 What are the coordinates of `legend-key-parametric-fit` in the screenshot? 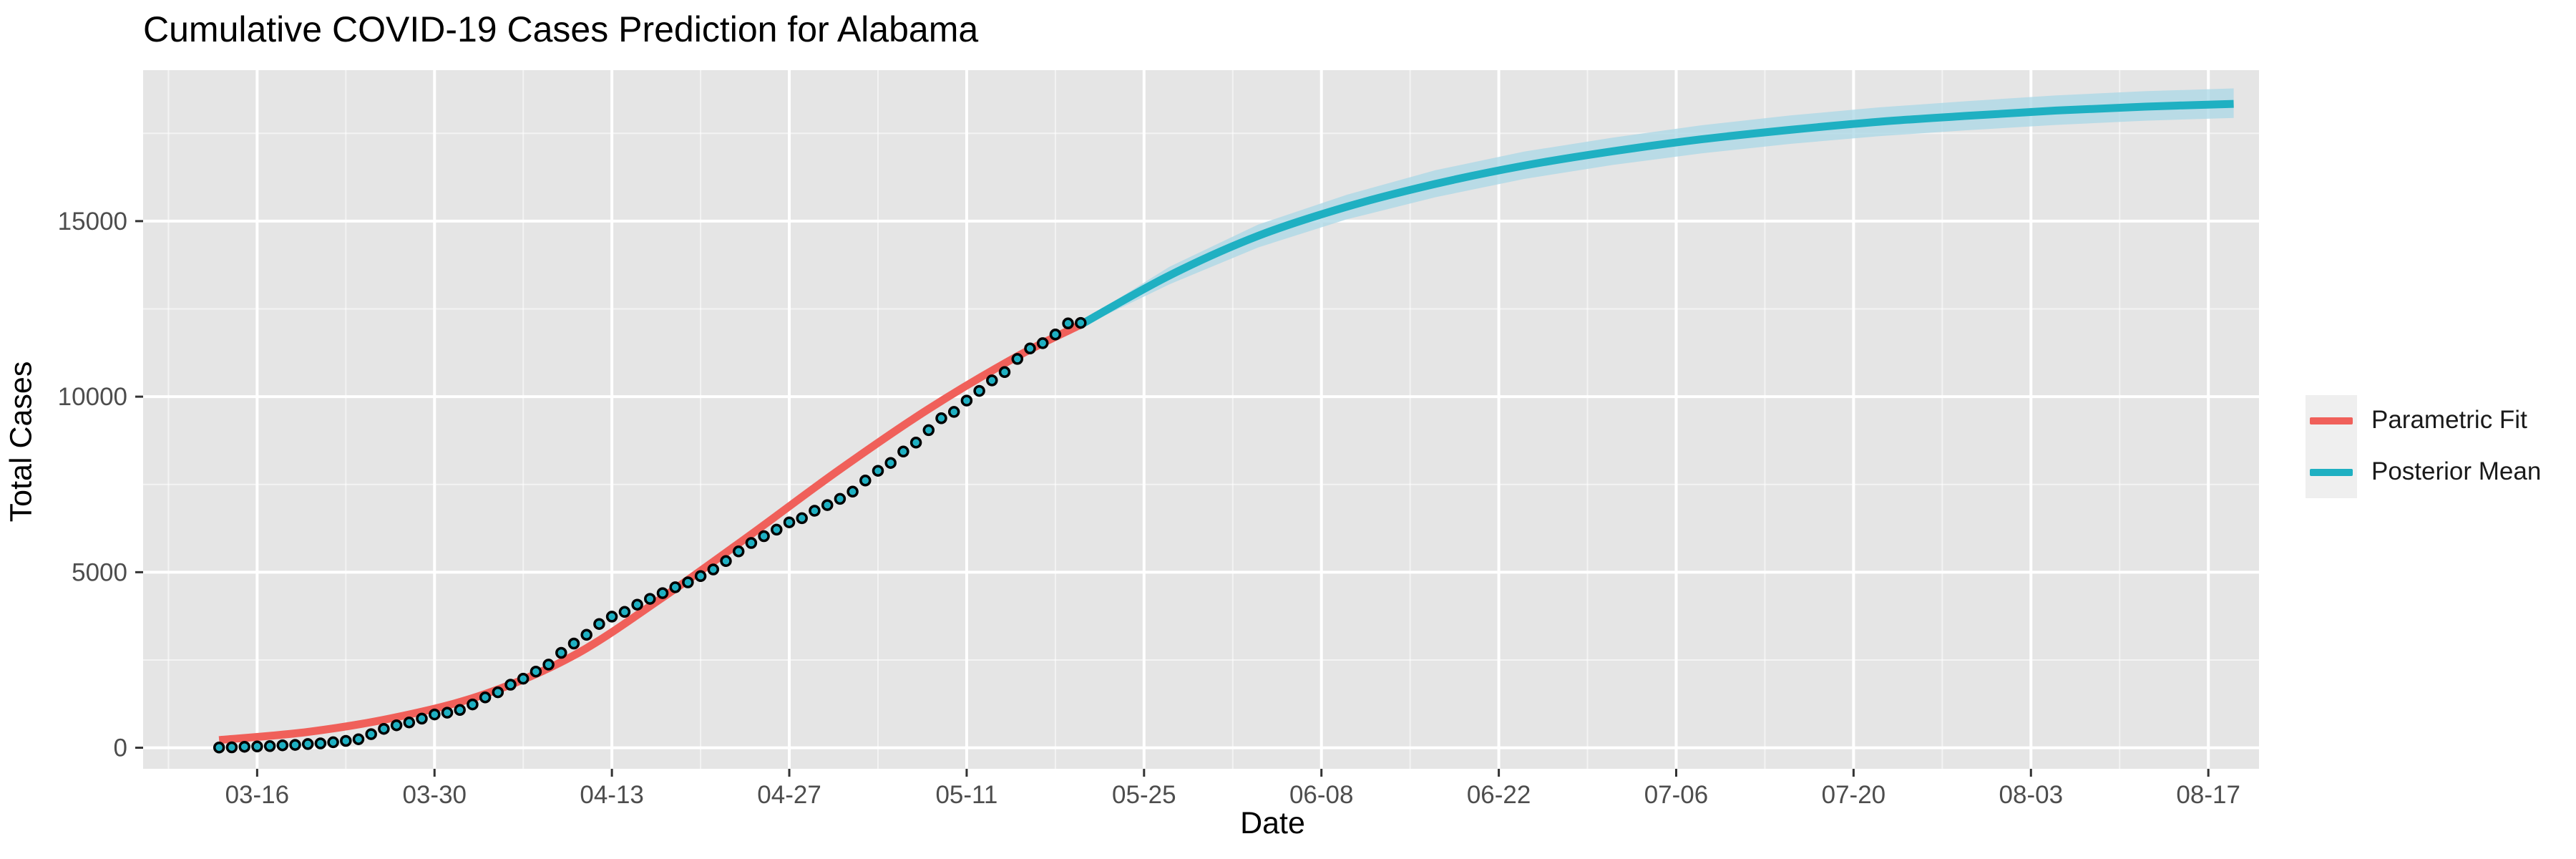 It's located at (2331, 421).